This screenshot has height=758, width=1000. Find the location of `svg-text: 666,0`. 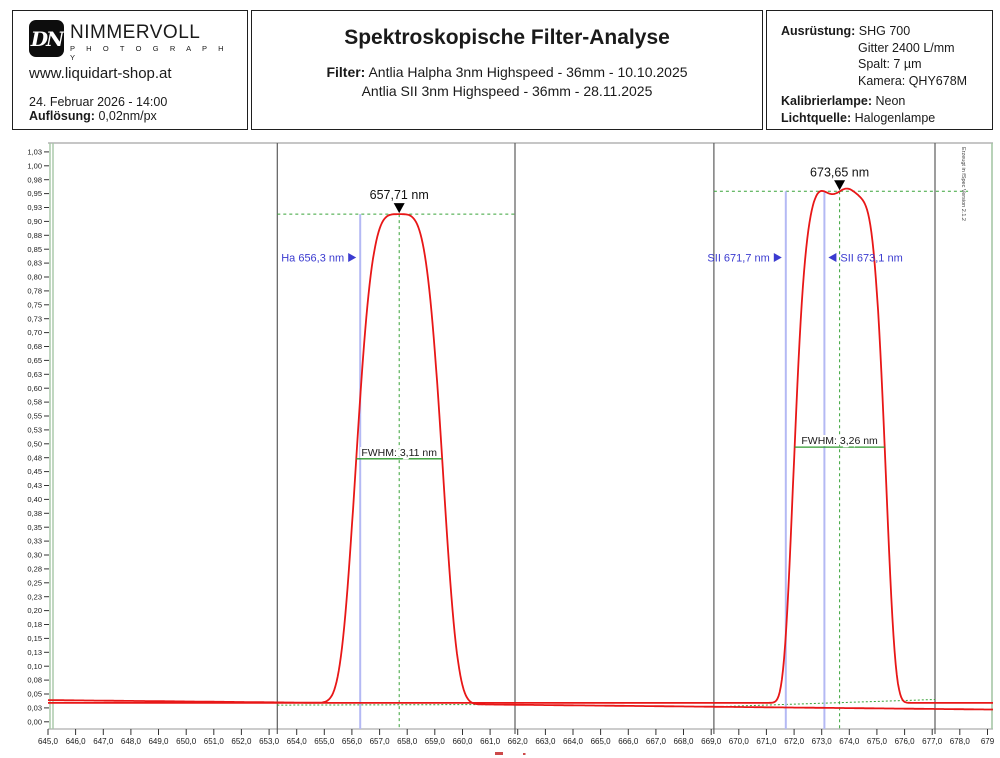

svg-text: 666,0 is located at coordinates (628, 741).